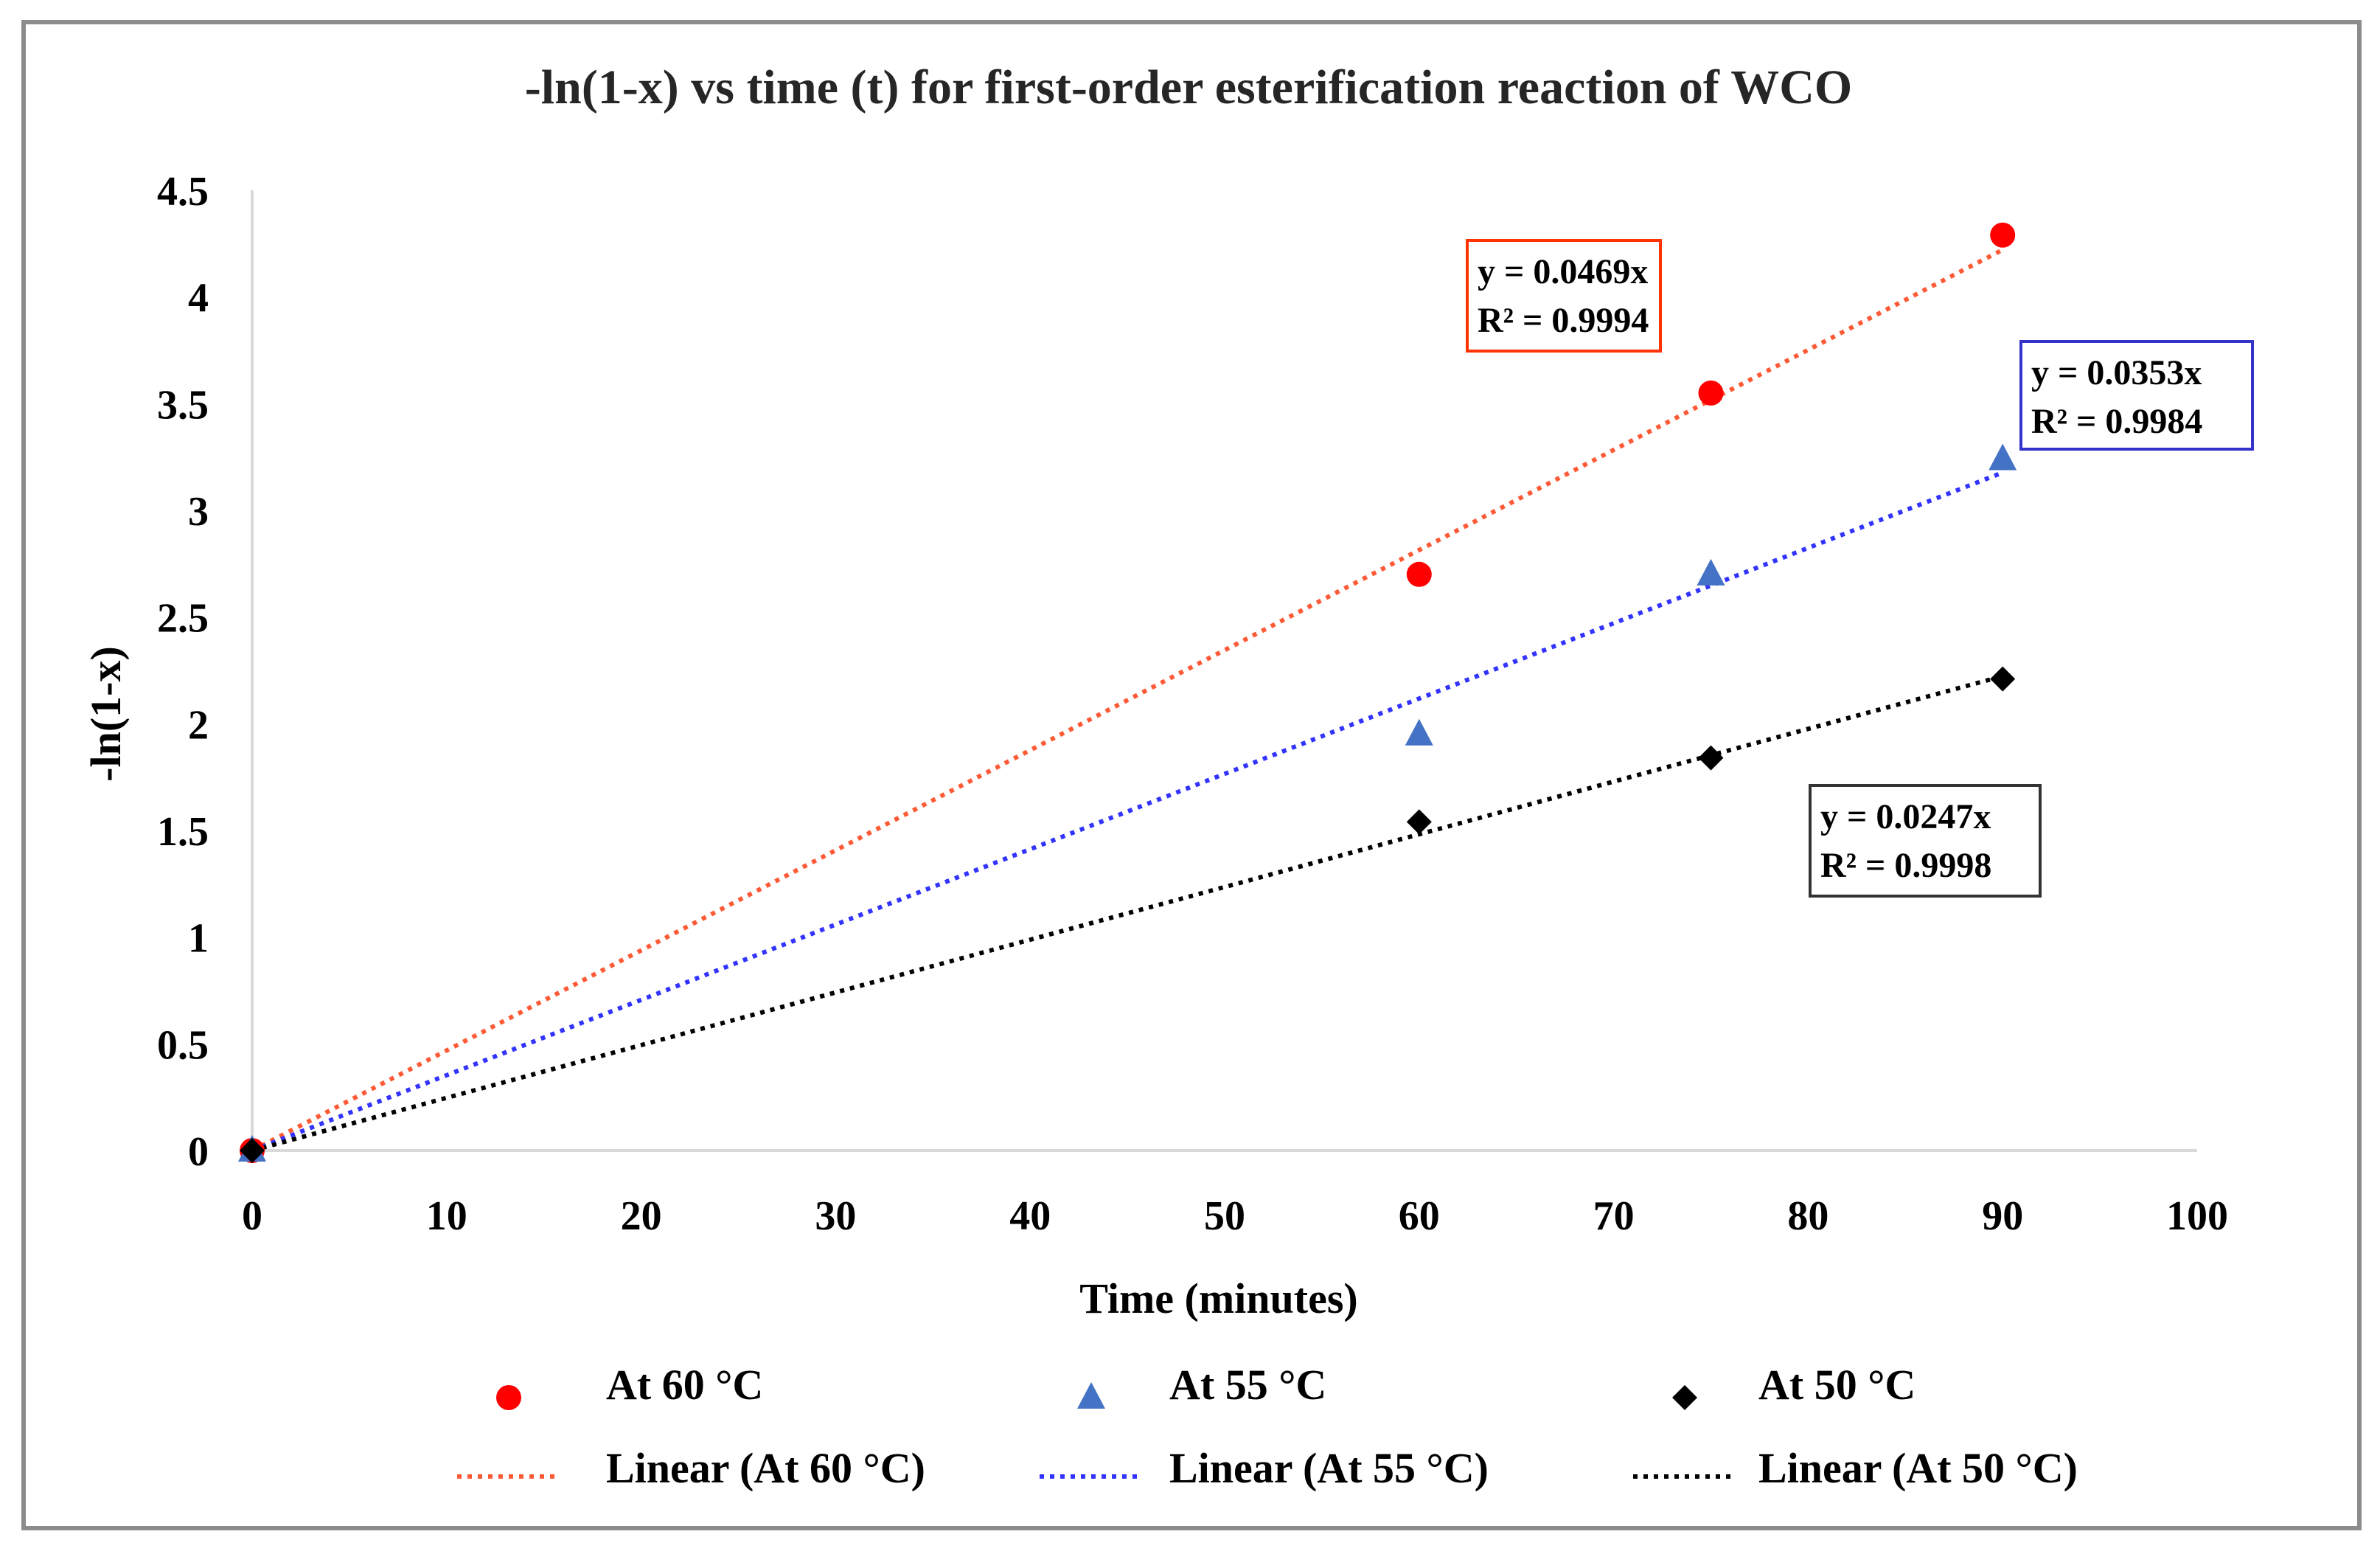 The height and width of the screenshot is (1551, 2380). Describe the element at coordinates (1329, 1468) in the screenshot. I see `legend-trend-label: Linear (At 55 °C)` at that location.